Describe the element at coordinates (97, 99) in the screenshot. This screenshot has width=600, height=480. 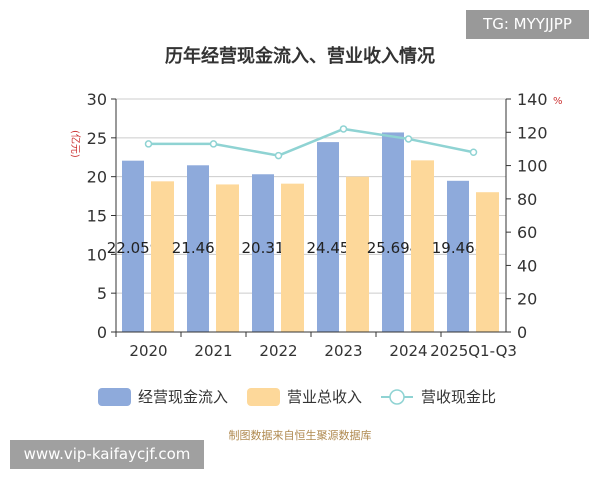
I see `y-left-tick-label: 30` at that location.